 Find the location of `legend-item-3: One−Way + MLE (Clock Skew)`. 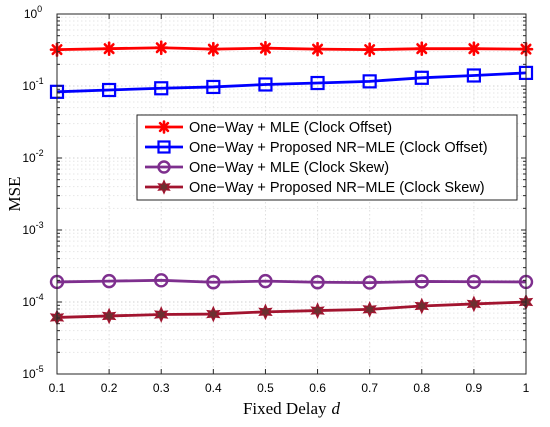

legend-item-3: One−Way + MLE (Clock Skew) is located at coordinates (267, 168).